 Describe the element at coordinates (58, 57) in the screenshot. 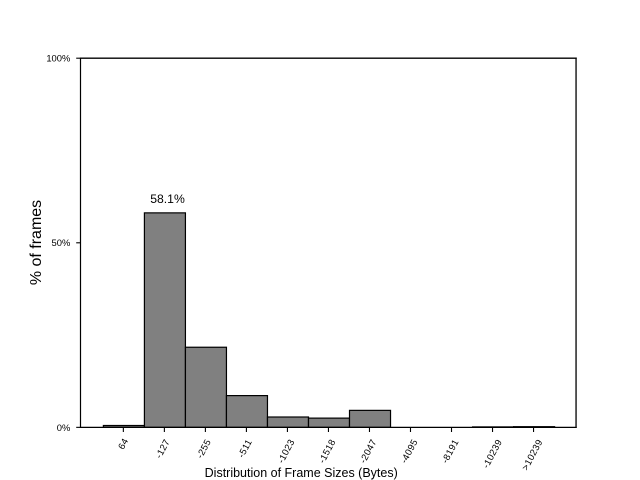

I see `svg-text: 100%` at that location.